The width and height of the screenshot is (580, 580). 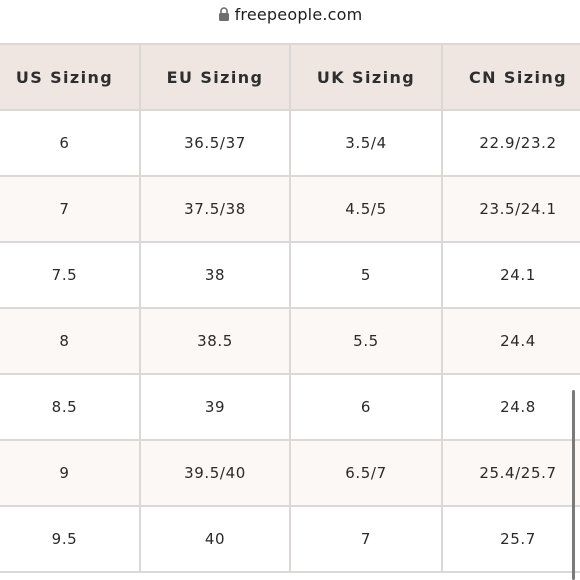 I want to click on address-bar-content: freepeople.com, so click(x=290, y=14).